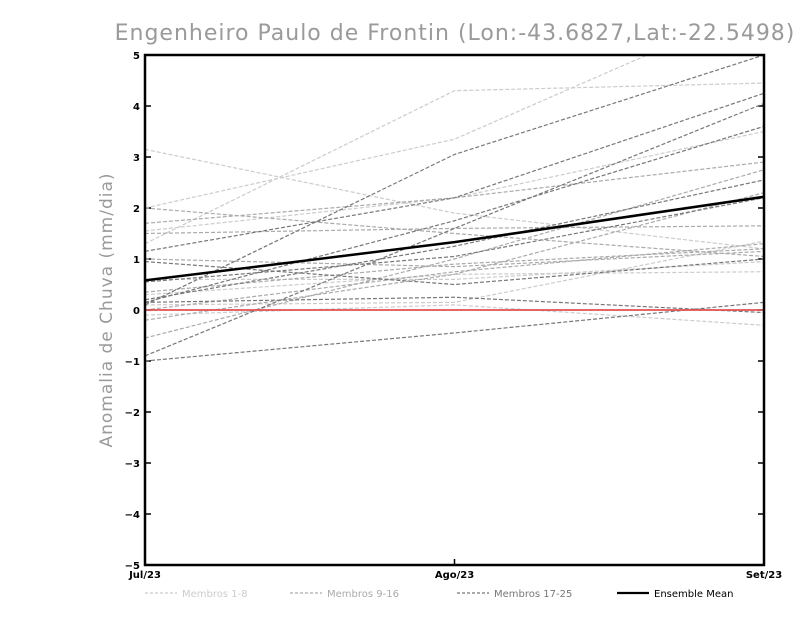 The height and width of the screenshot is (618, 800). I want to click on y-axis-label: Anomalia de Chuva (mm/dia), so click(107, 309).